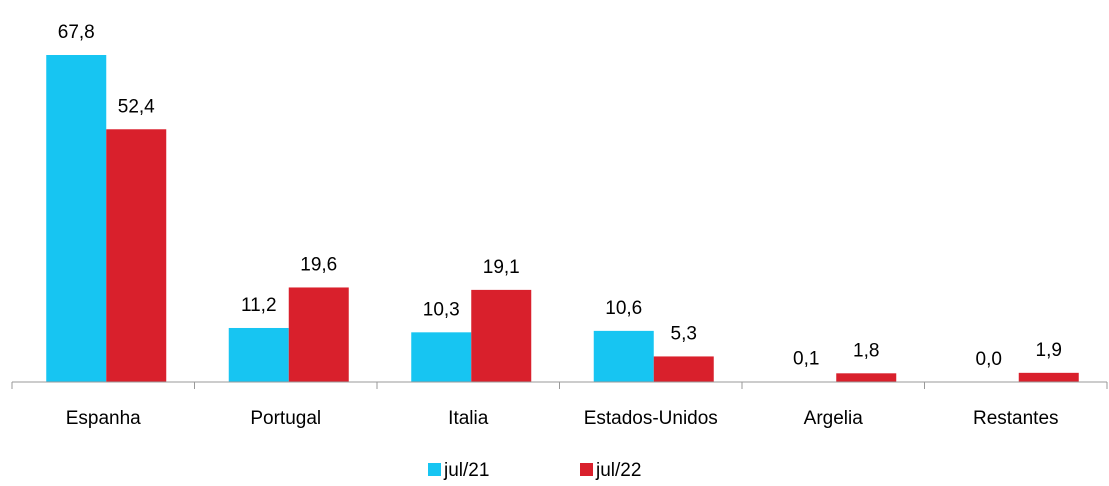 Image resolution: width=1109 pixels, height=486 pixels. I want to click on x-tick-label: Estados-Unidos, so click(651, 418).